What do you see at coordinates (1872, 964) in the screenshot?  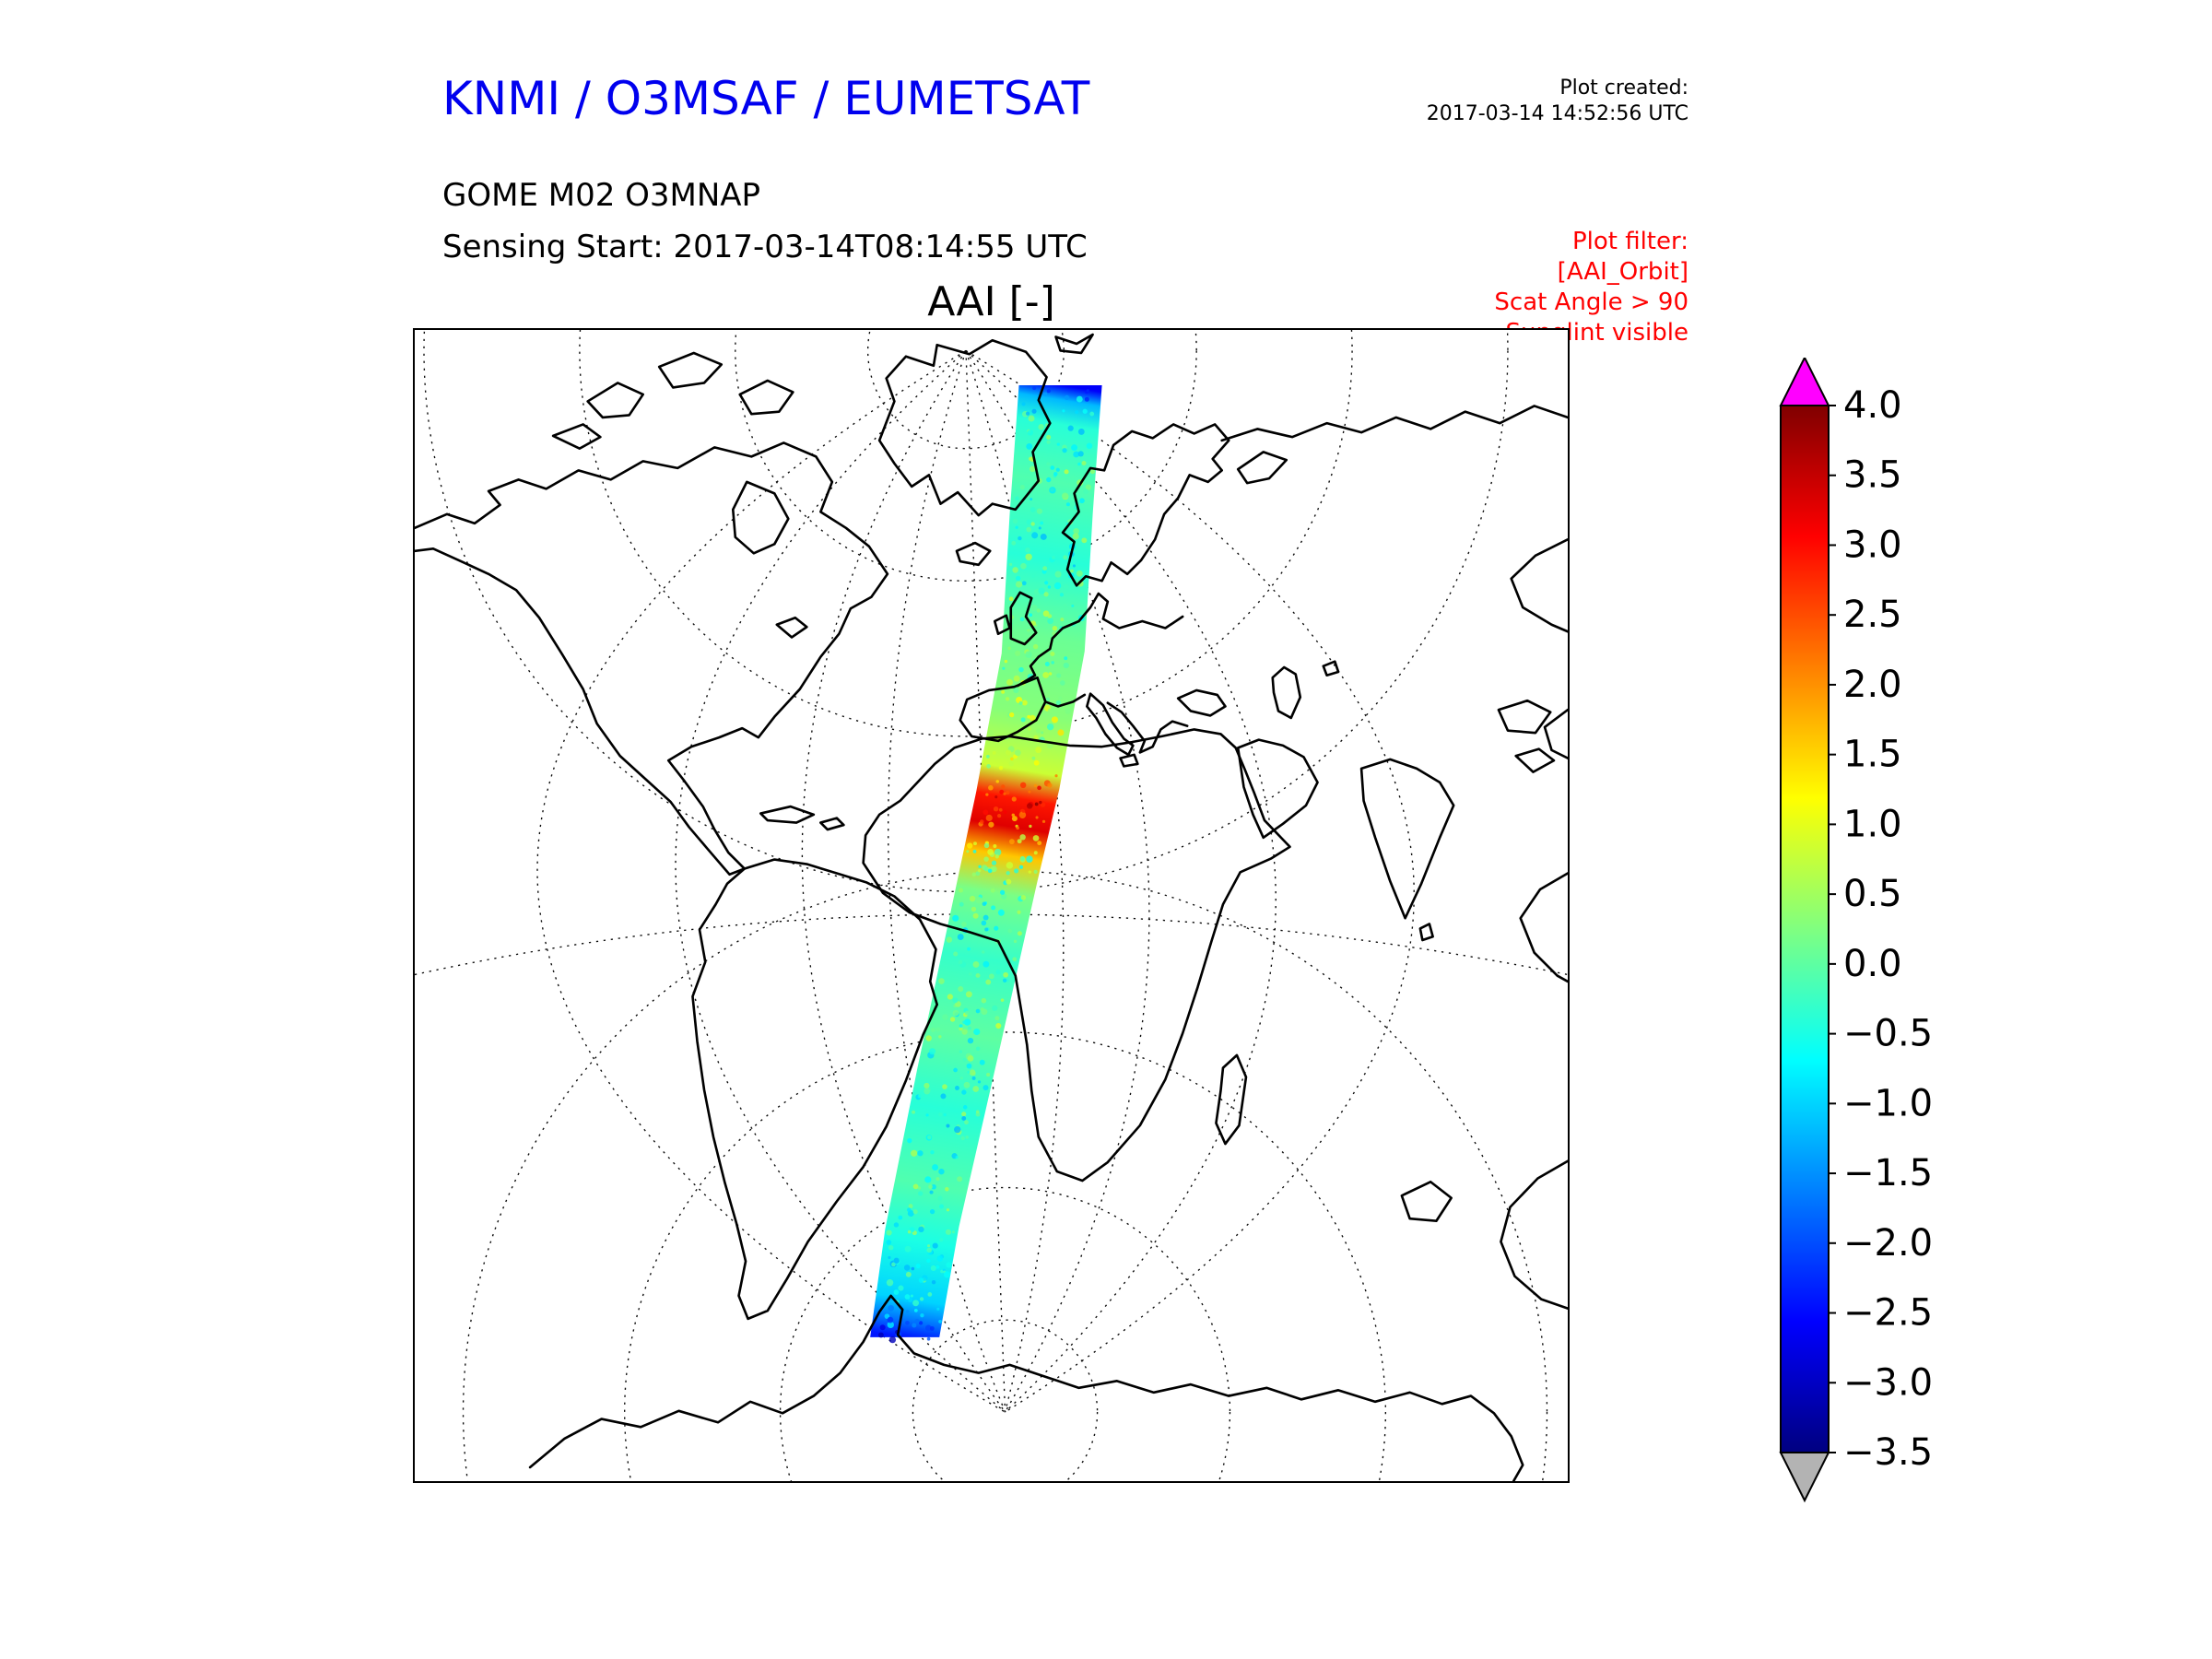 I see `colorbar-tick-label: 0.0` at bounding box center [1872, 964].